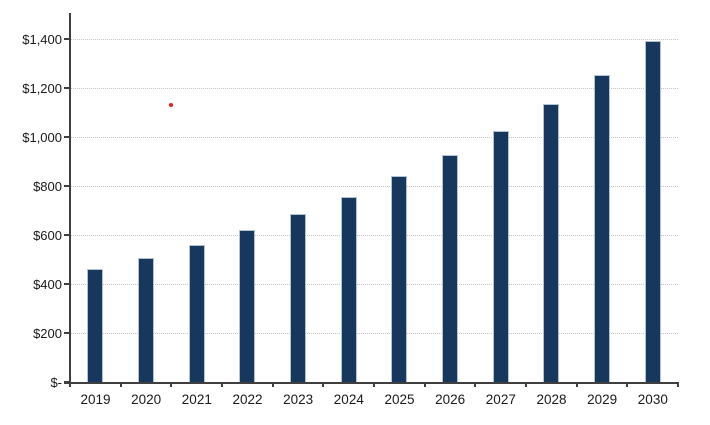 The height and width of the screenshot is (425, 710). I want to click on x-axis-tick-label: 2024, so click(348, 399).